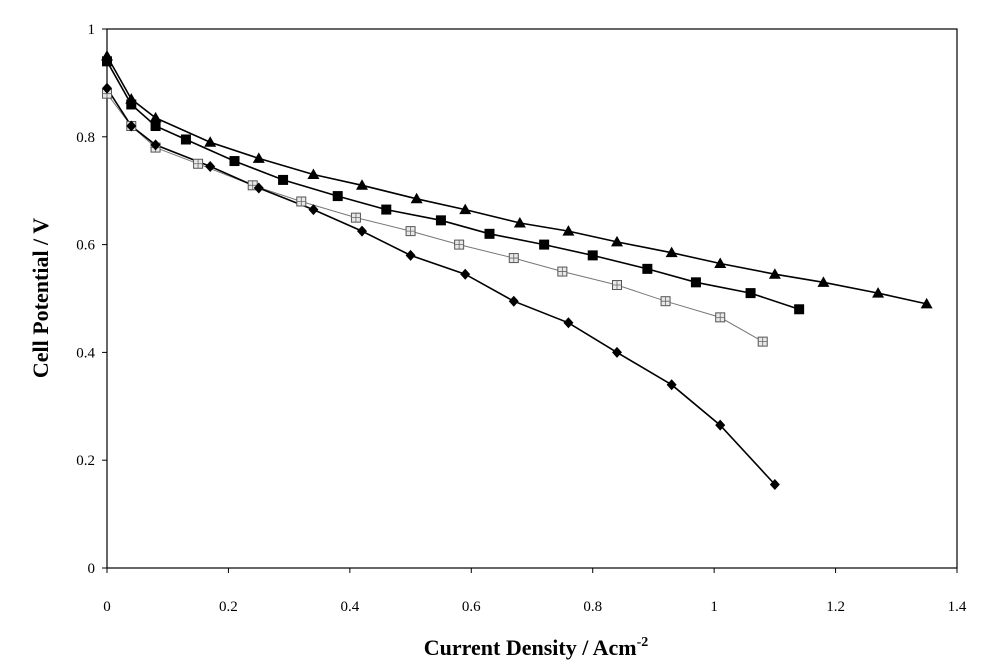 This screenshot has width=994, height=671. What do you see at coordinates (92, 30) in the screenshot?
I see `y-tick-label: 1` at bounding box center [92, 30].